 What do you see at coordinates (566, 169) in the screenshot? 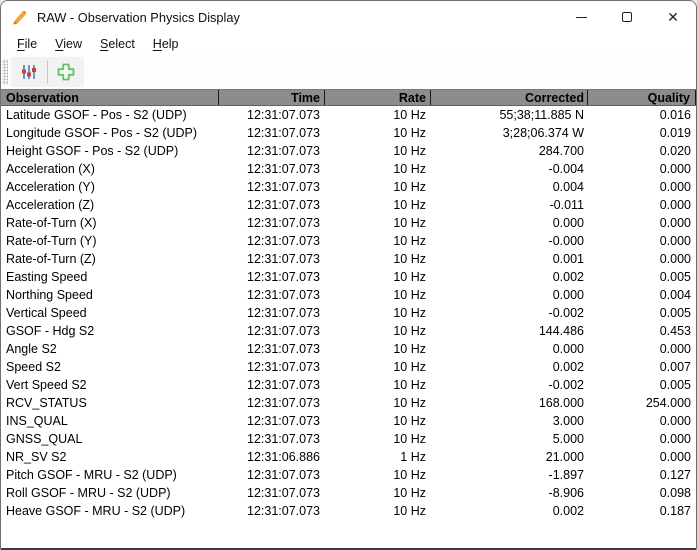
I see `cell-corrected: -0.004` at bounding box center [566, 169].